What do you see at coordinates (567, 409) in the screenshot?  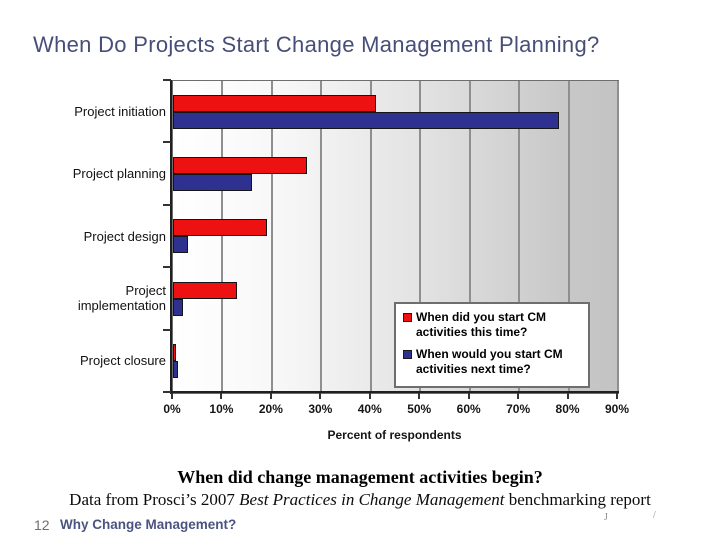 I see `x-tick-label: 80%` at bounding box center [567, 409].